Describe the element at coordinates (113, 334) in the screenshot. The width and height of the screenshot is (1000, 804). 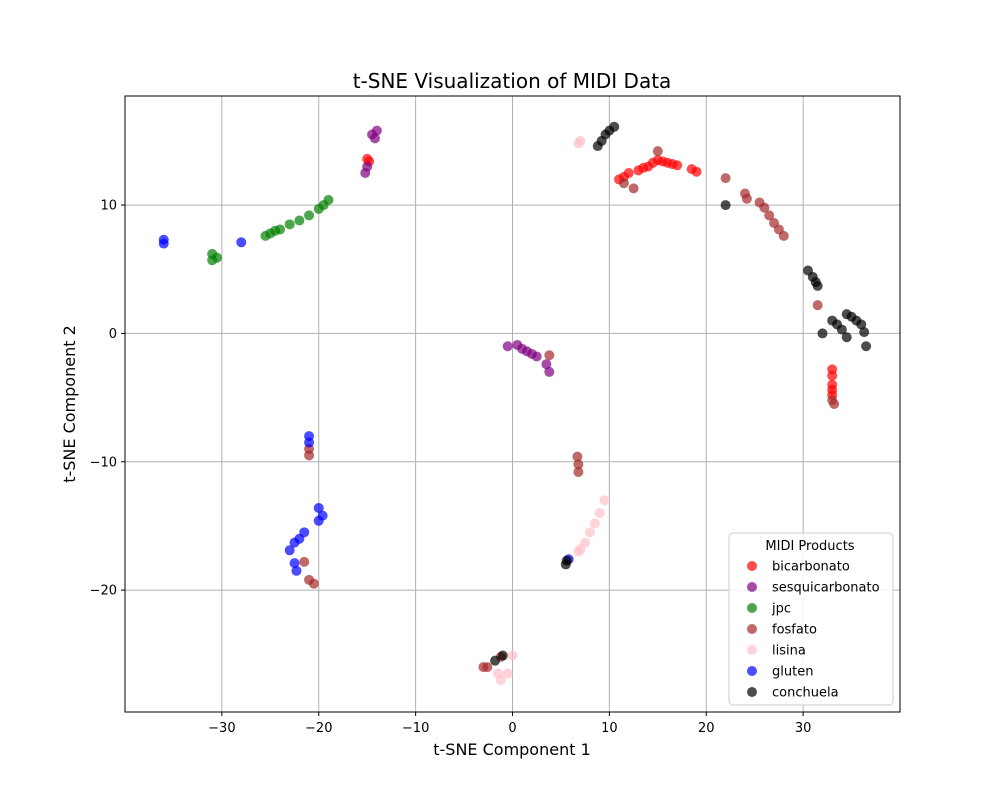
I see `y-tick-label: 0` at that location.